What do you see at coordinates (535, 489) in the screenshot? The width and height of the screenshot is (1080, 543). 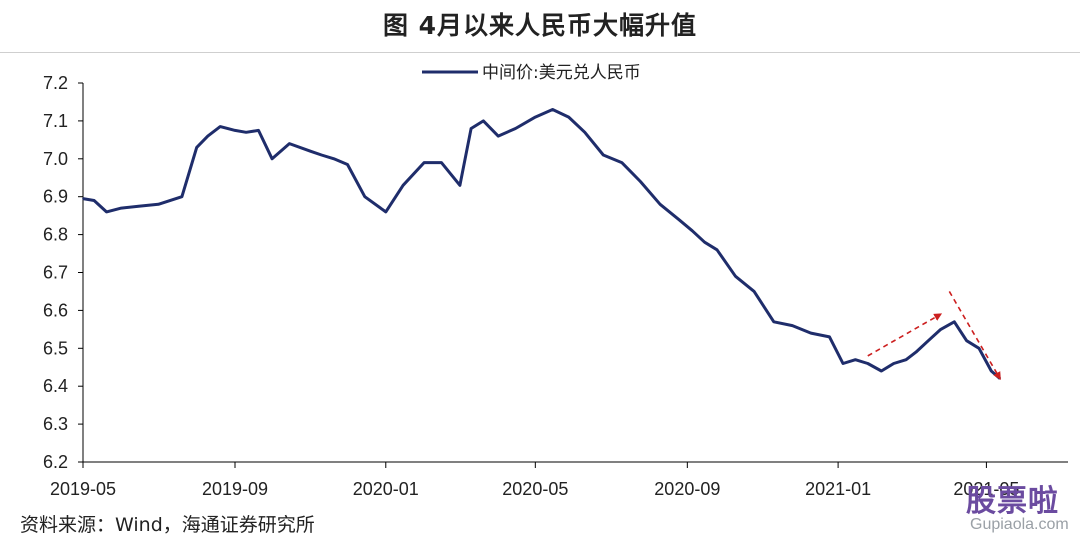 I see `x-tick-label: 2020-05` at bounding box center [535, 489].